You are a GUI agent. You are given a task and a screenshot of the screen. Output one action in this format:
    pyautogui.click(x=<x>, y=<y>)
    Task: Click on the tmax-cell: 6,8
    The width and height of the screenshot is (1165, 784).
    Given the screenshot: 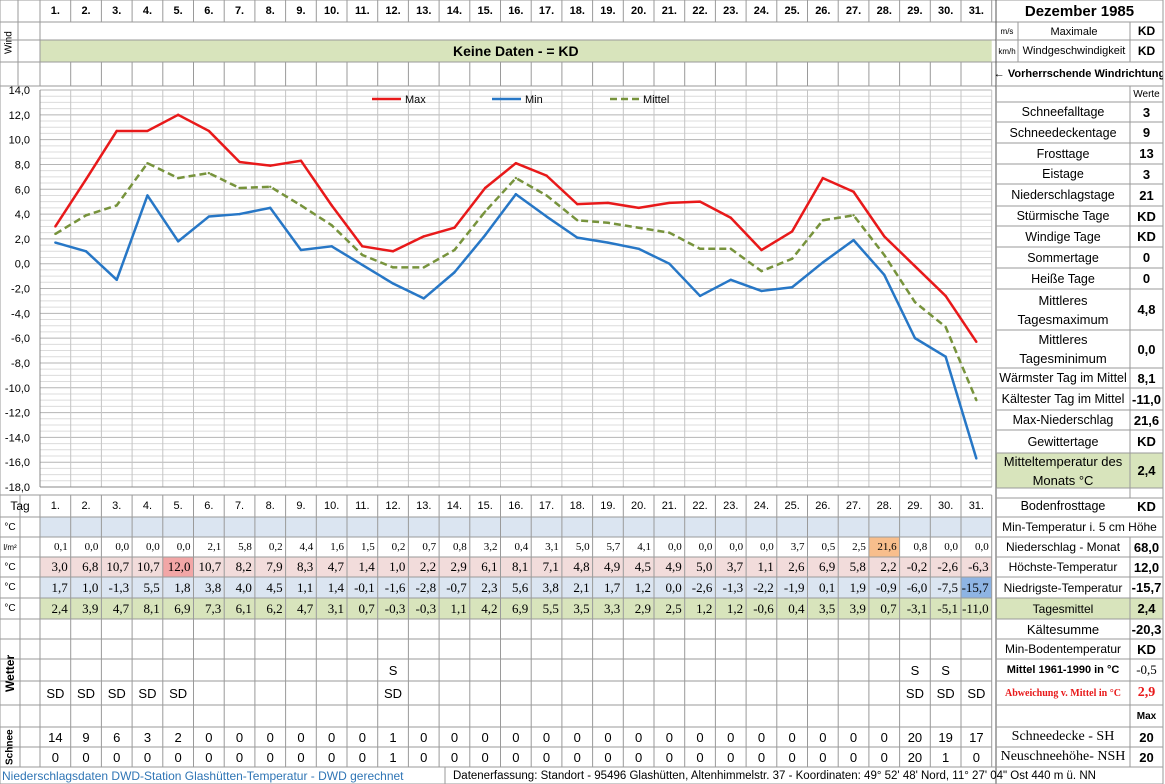 What is the action you would take?
    pyautogui.click(x=90, y=566)
    